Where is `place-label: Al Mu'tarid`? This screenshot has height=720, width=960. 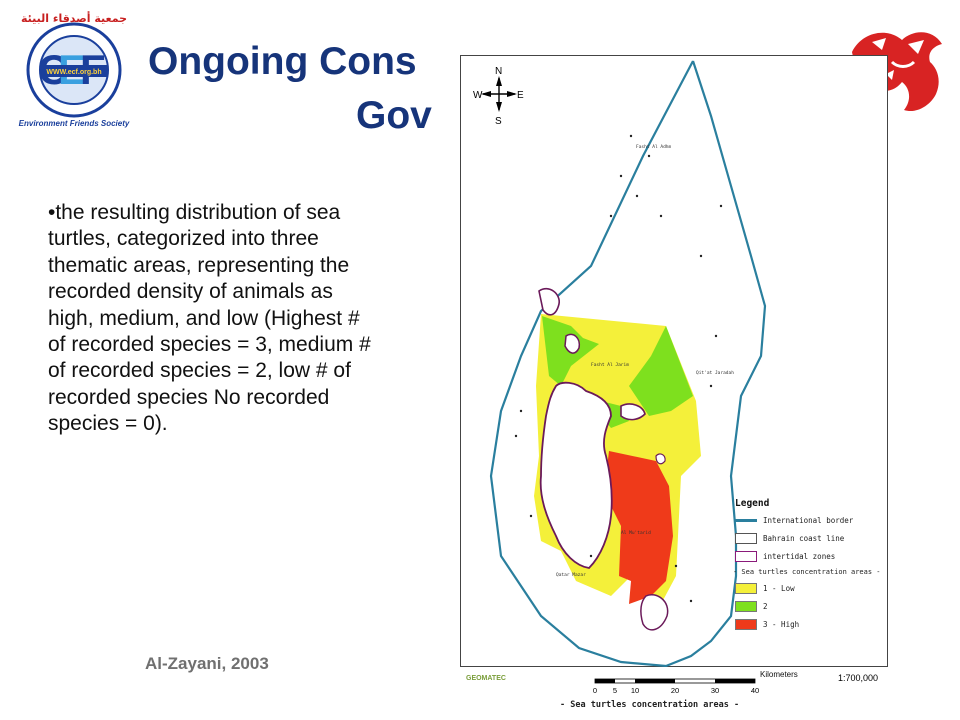 place-label: Al Mu'tarid is located at coordinates (636, 533).